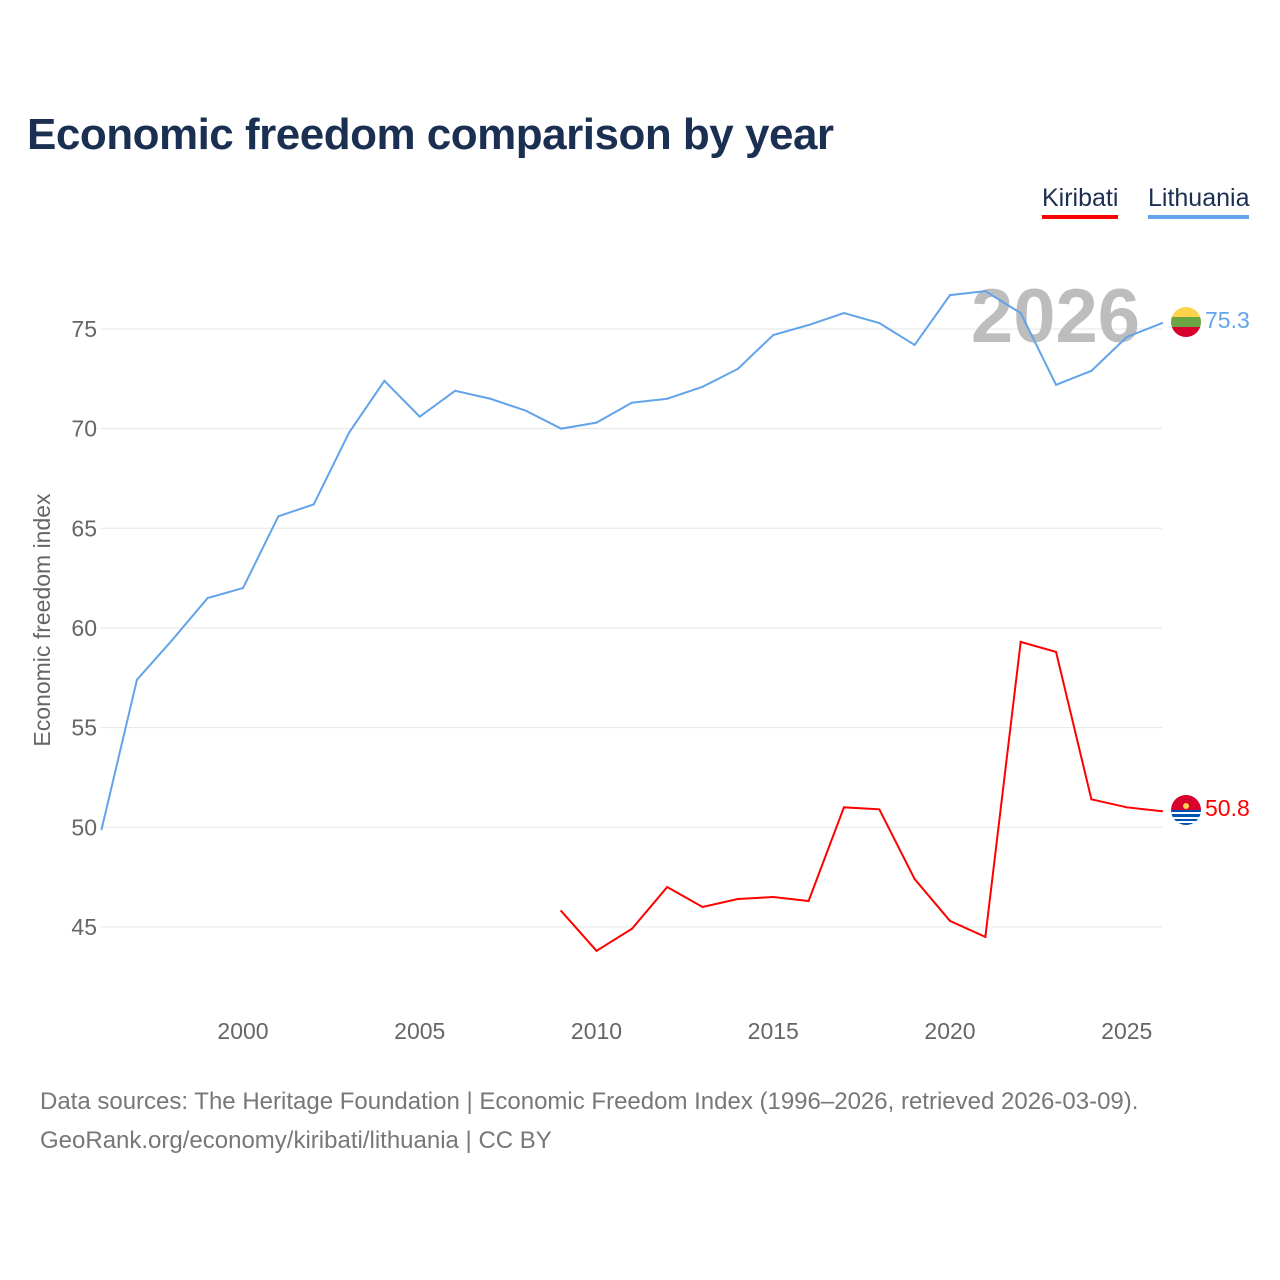 The height and width of the screenshot is (1280, 1280). What do you see at coordinates (949, 1031) in the screenshot?
I see `x-tick-label: 2020` at bounding box center [949, 1031].